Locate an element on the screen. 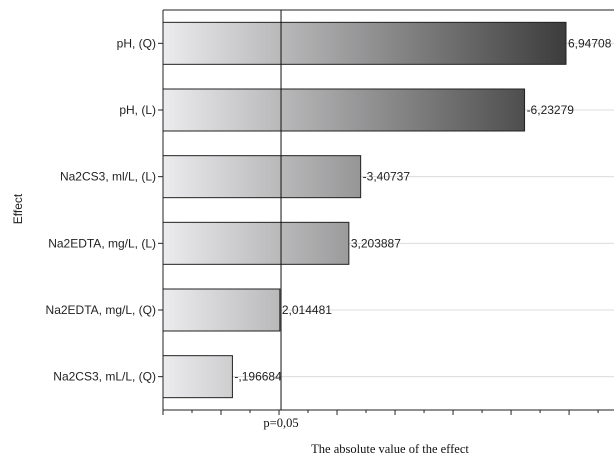 Image resolution: width=614 pixels, height=461 pixels. category-label: pH, (L) is located at coordinates (137, 110).